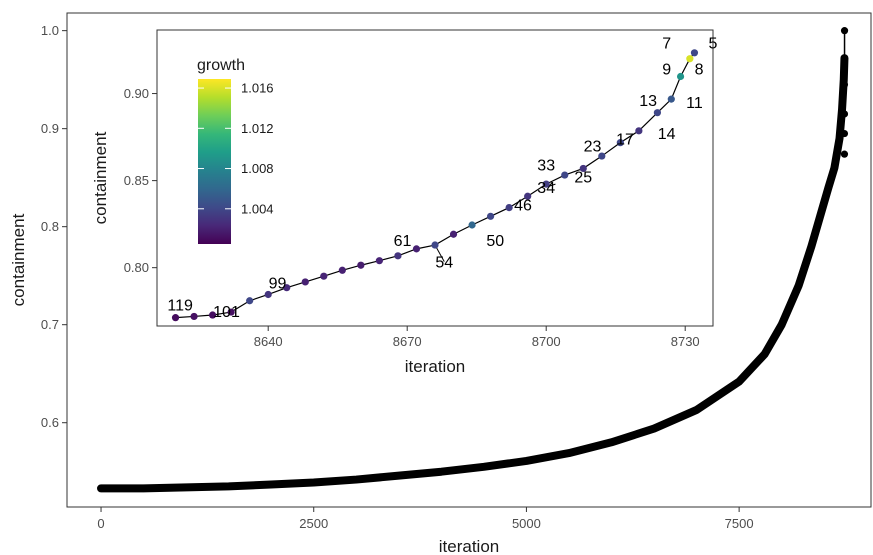 This screenshot has width=873, height=555. What do you see at coordinates (100, 523) in the screenshot?
I see `main-x-tick-label: 0` at bounding box center [100, 523].